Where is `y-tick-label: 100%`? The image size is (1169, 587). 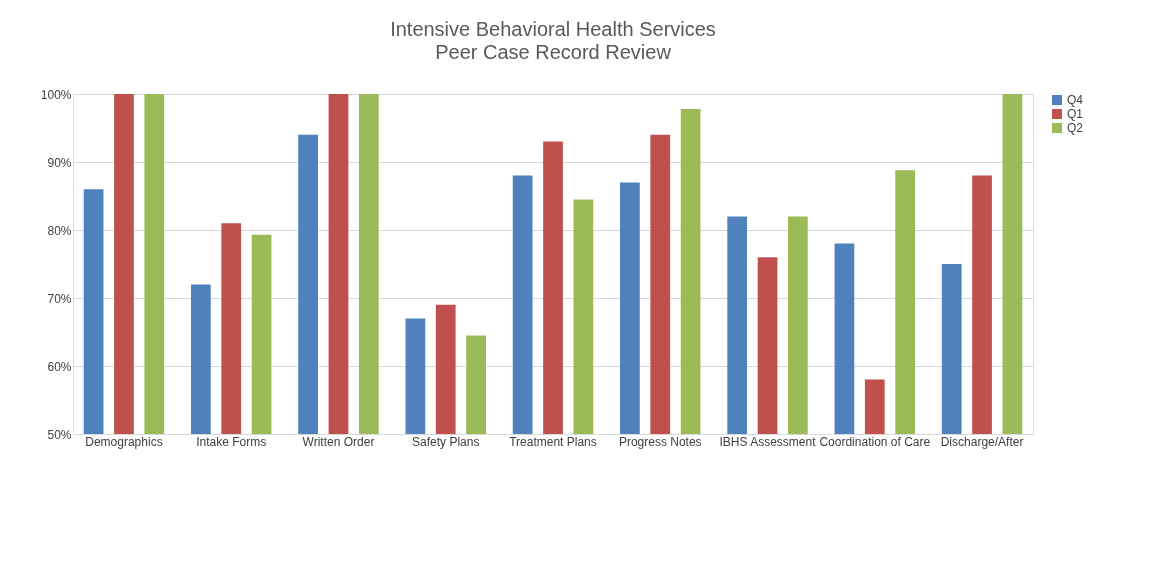
y-tick-label: 100% is located at coordinates (56, 94).